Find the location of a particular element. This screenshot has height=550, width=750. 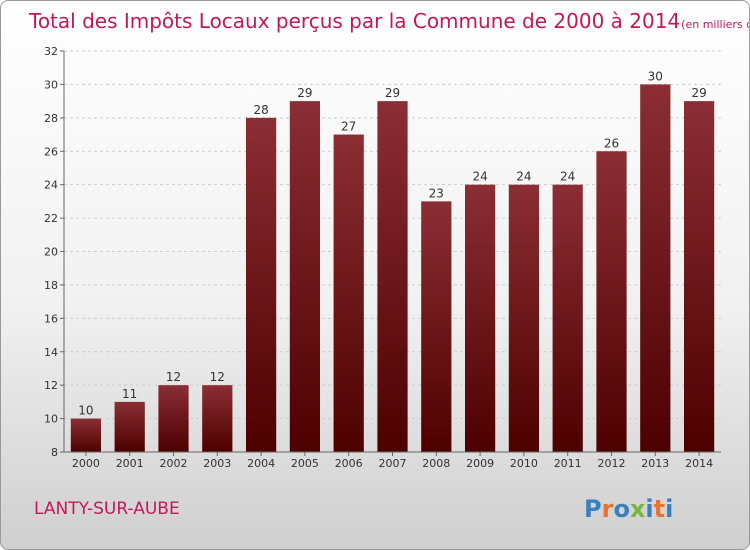

bar-2012 is located at coordinates (611, 301).